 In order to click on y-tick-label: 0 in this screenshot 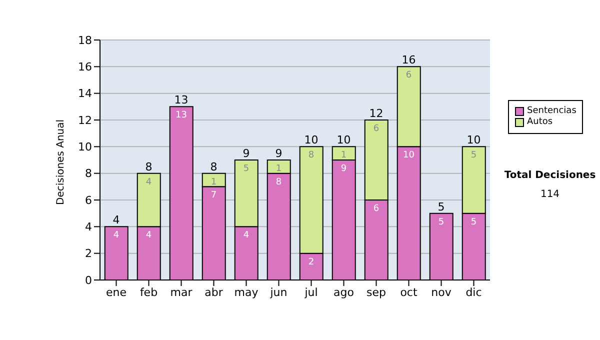, I will do `click(88, 280)`.